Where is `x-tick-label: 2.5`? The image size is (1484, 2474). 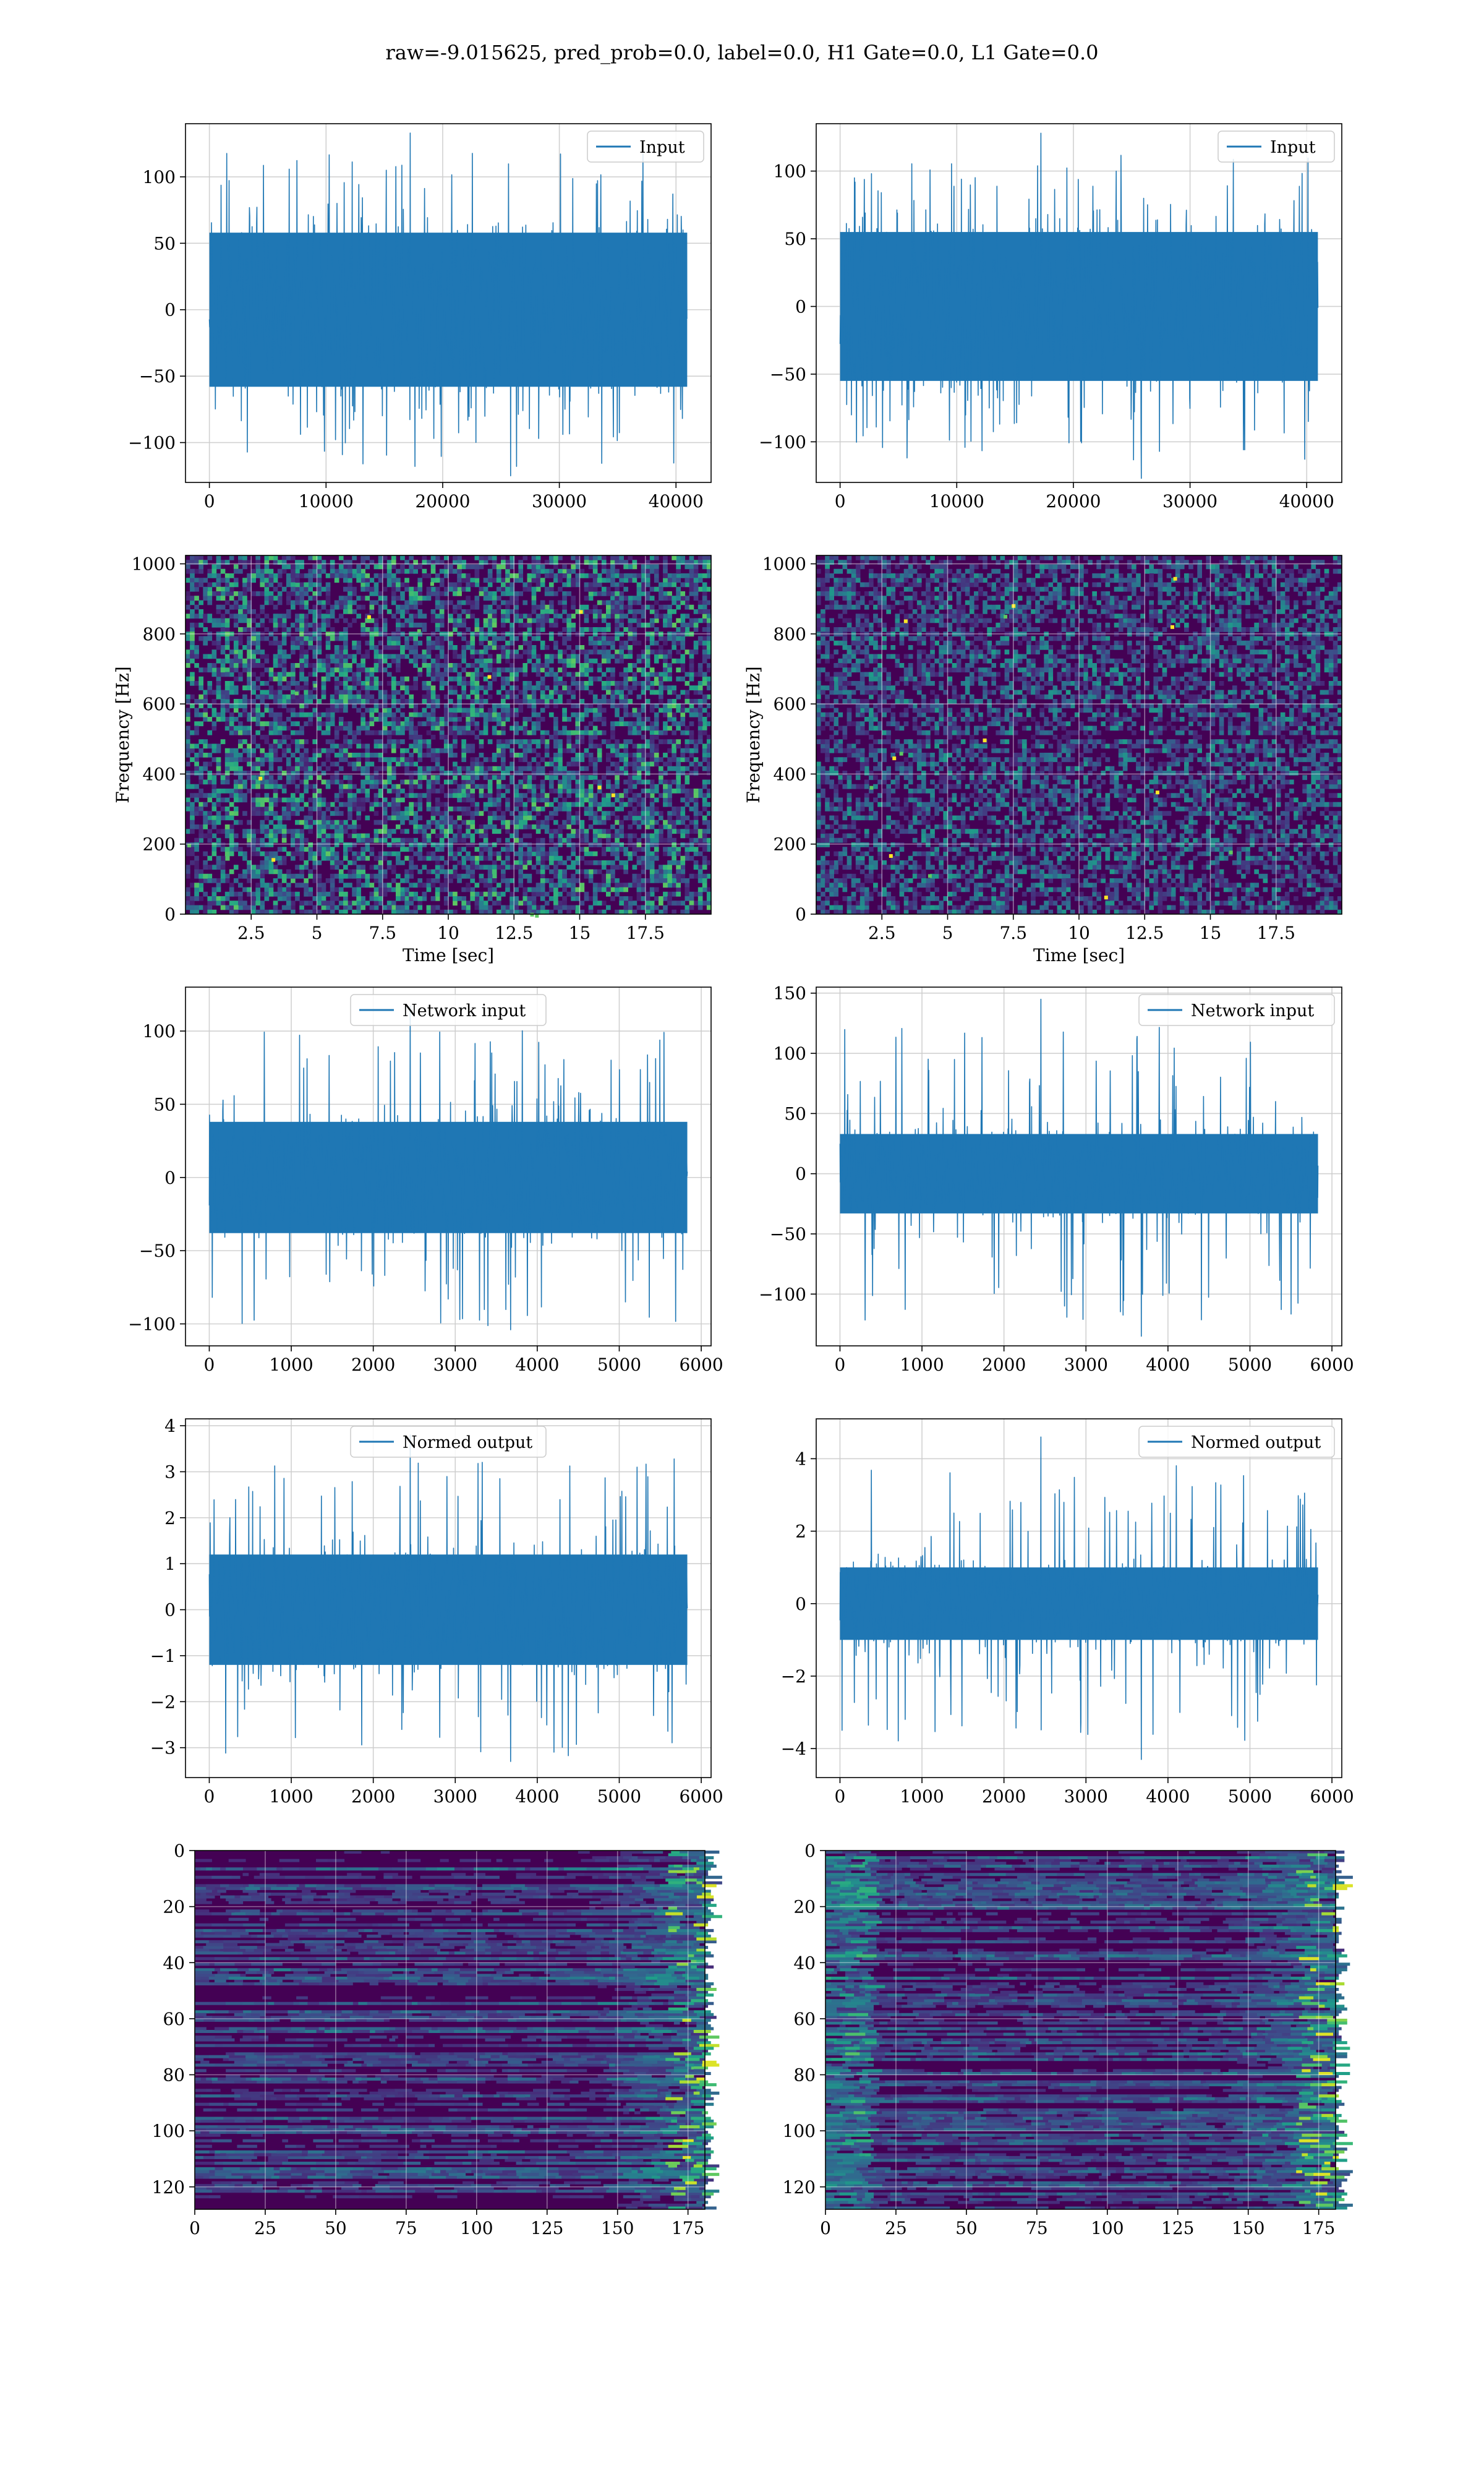
x-tick-label: 2.5 is located at coordinates (882, 933).